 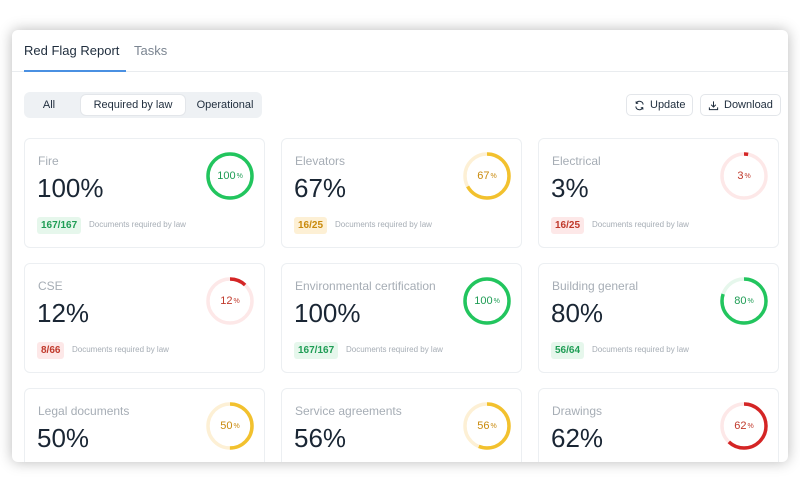 What do you see at coordinates (576, 161) in the screenshot?
I see `card-title: Electrical` at bounding box center [576, 161].